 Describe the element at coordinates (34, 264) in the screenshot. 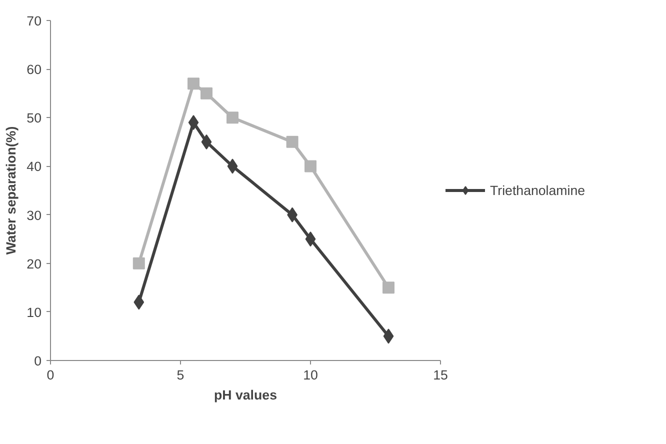

I see `y-tick-label: 20` at that location.